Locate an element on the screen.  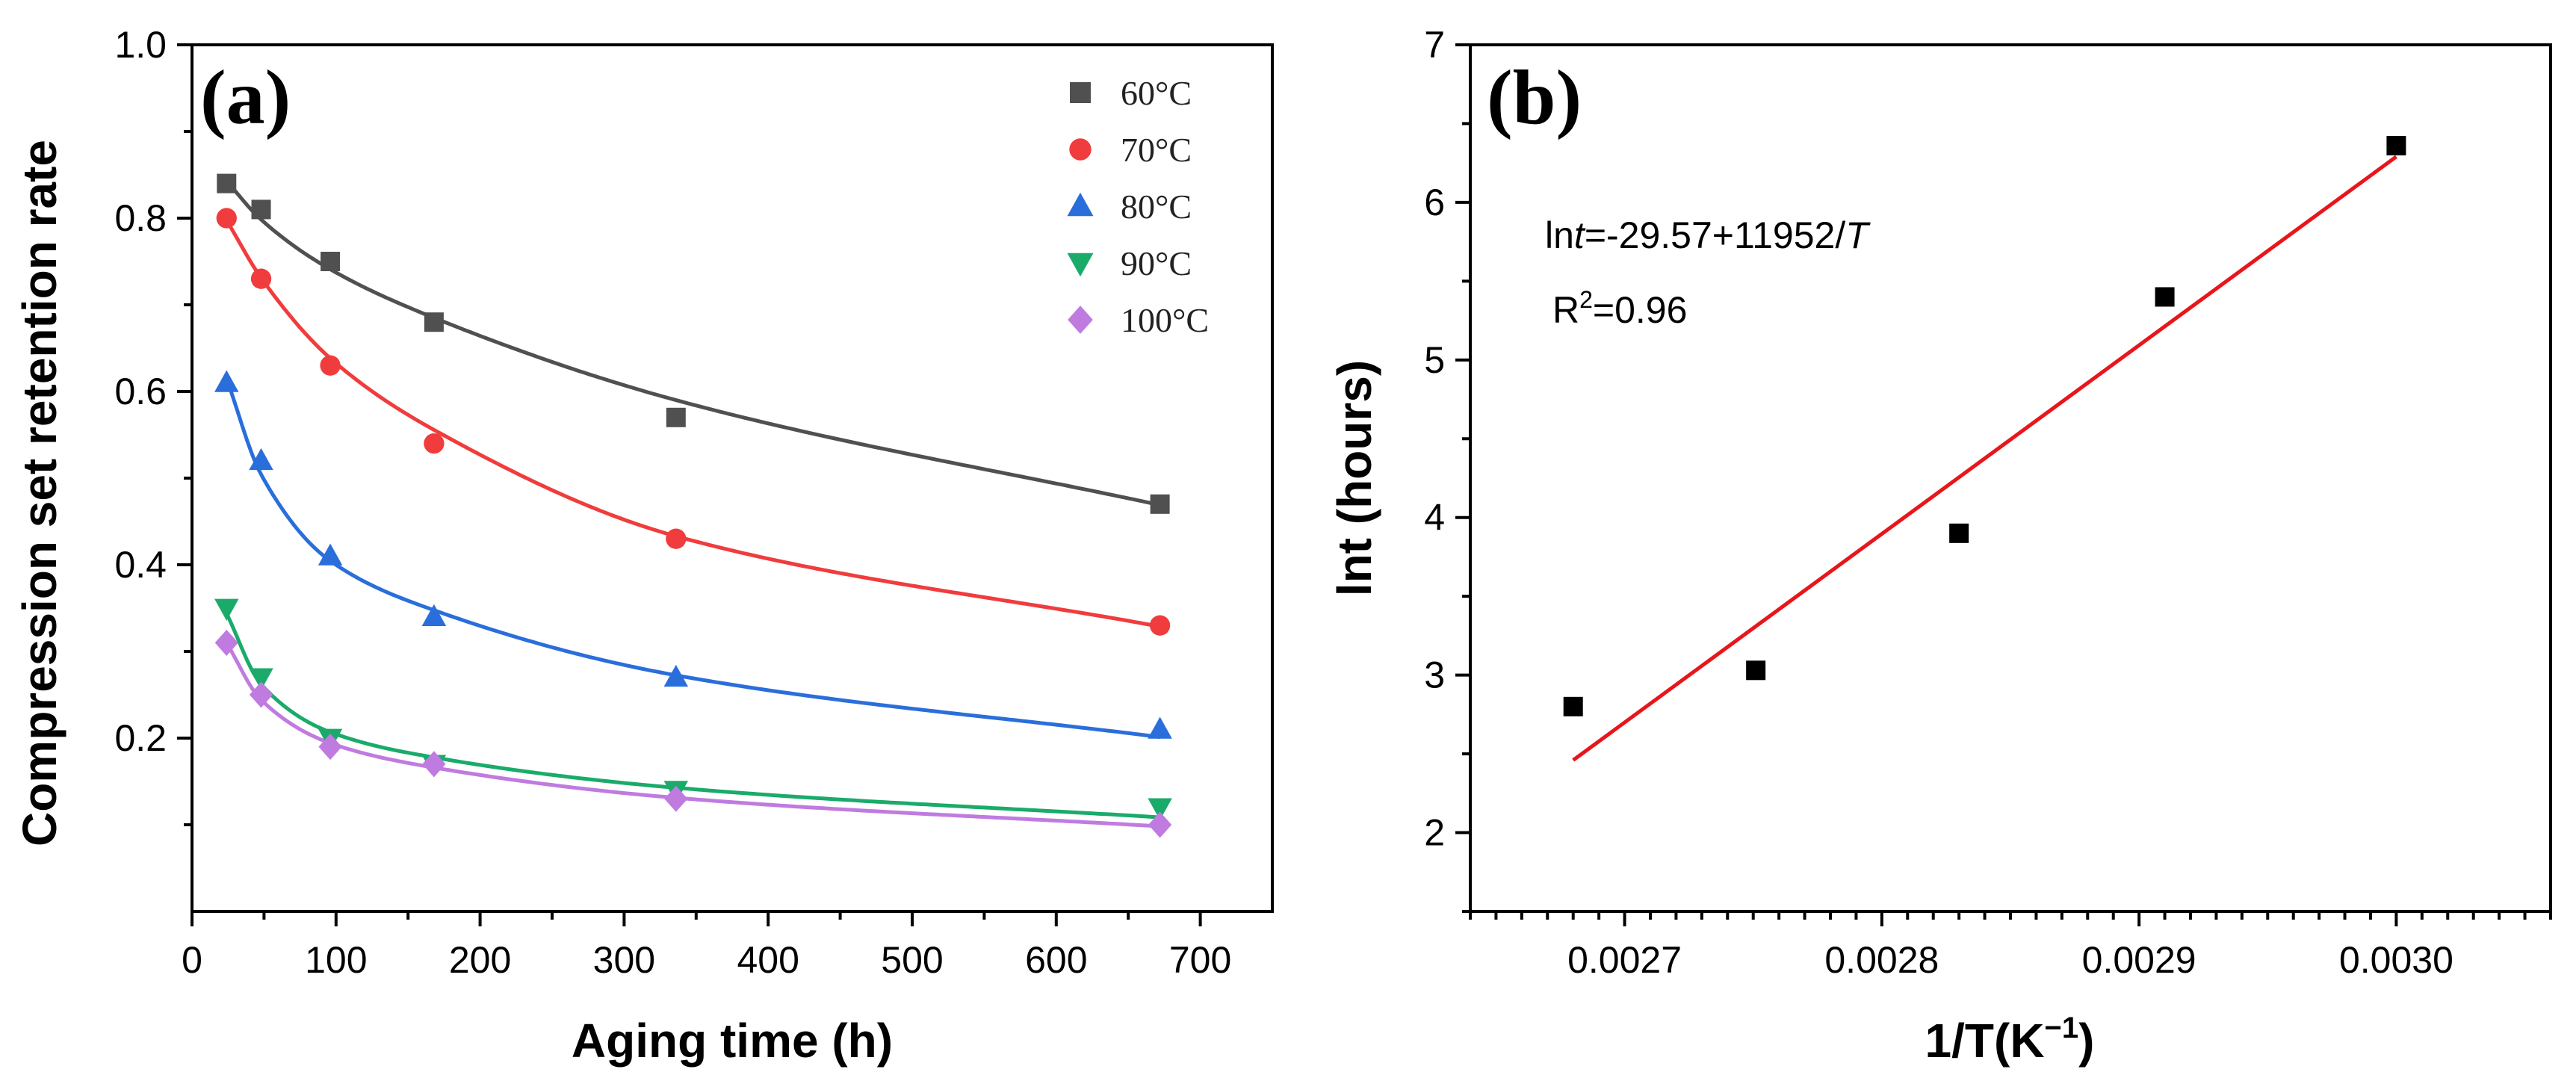
panel-a-y-tick-label: 0.4 is located at coordinates (140, 565).